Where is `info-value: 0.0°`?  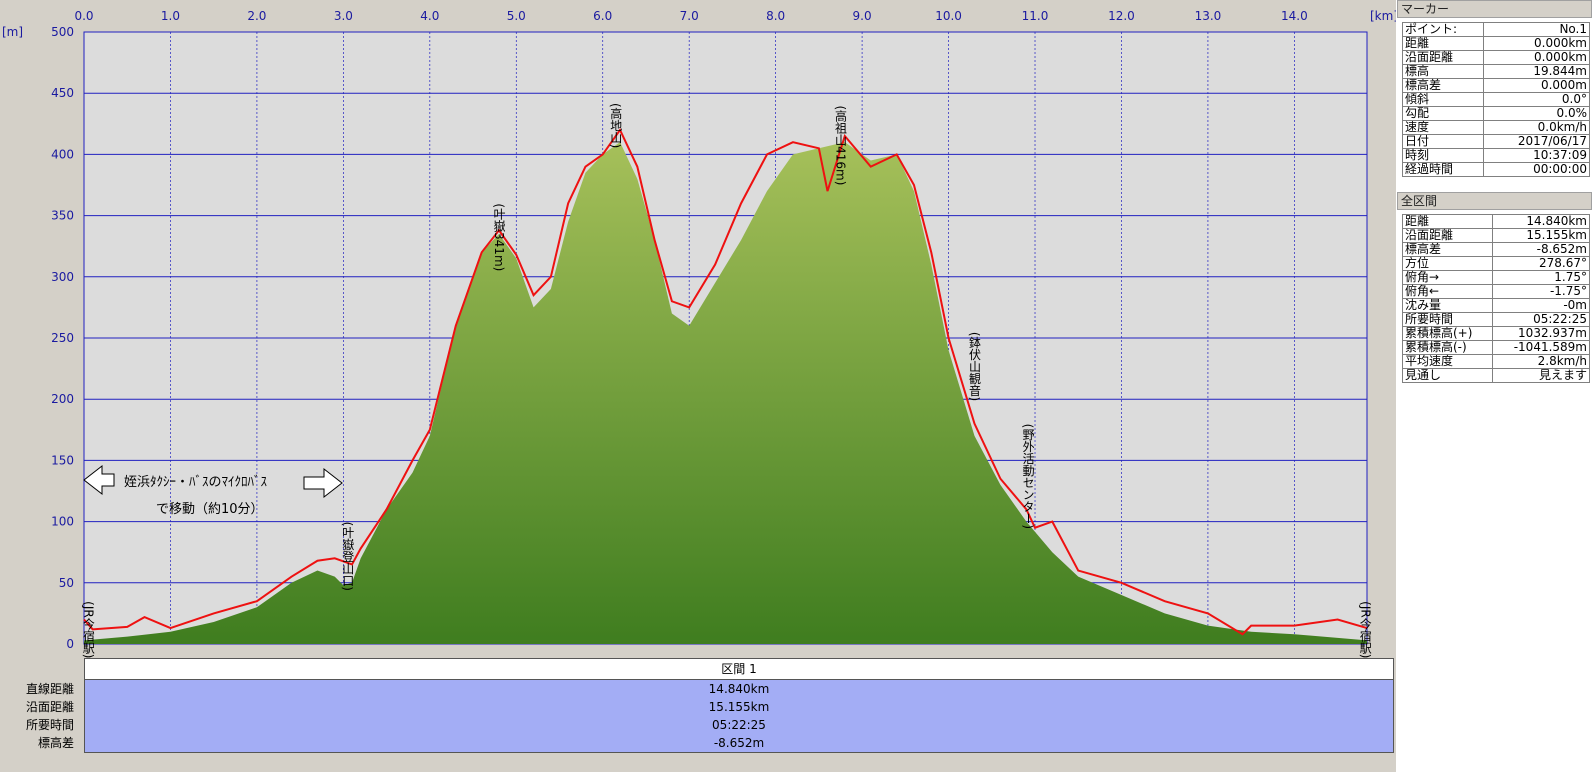 info-value: 0.0° is located at coordinates (1536, 99).